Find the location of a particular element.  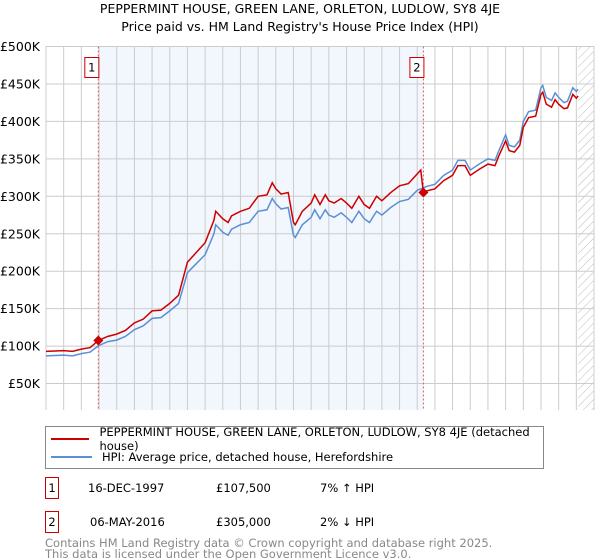

legend-swatch-blue is located at coordinates (71, 457).